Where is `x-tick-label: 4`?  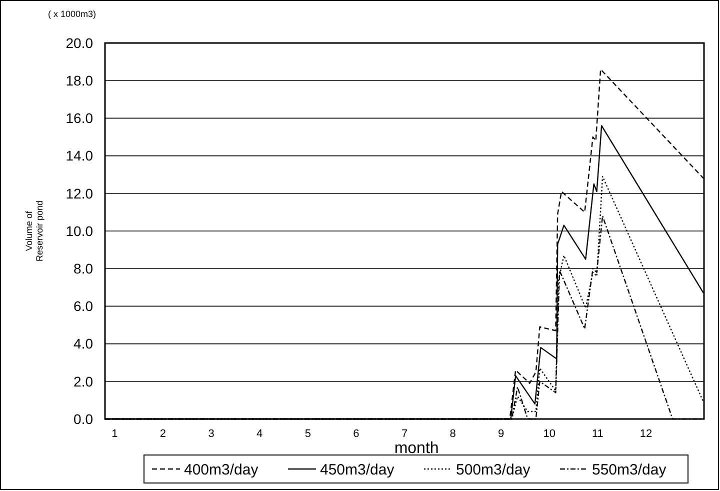 x-tick-label: 4 is located at coordinates (259, 434).